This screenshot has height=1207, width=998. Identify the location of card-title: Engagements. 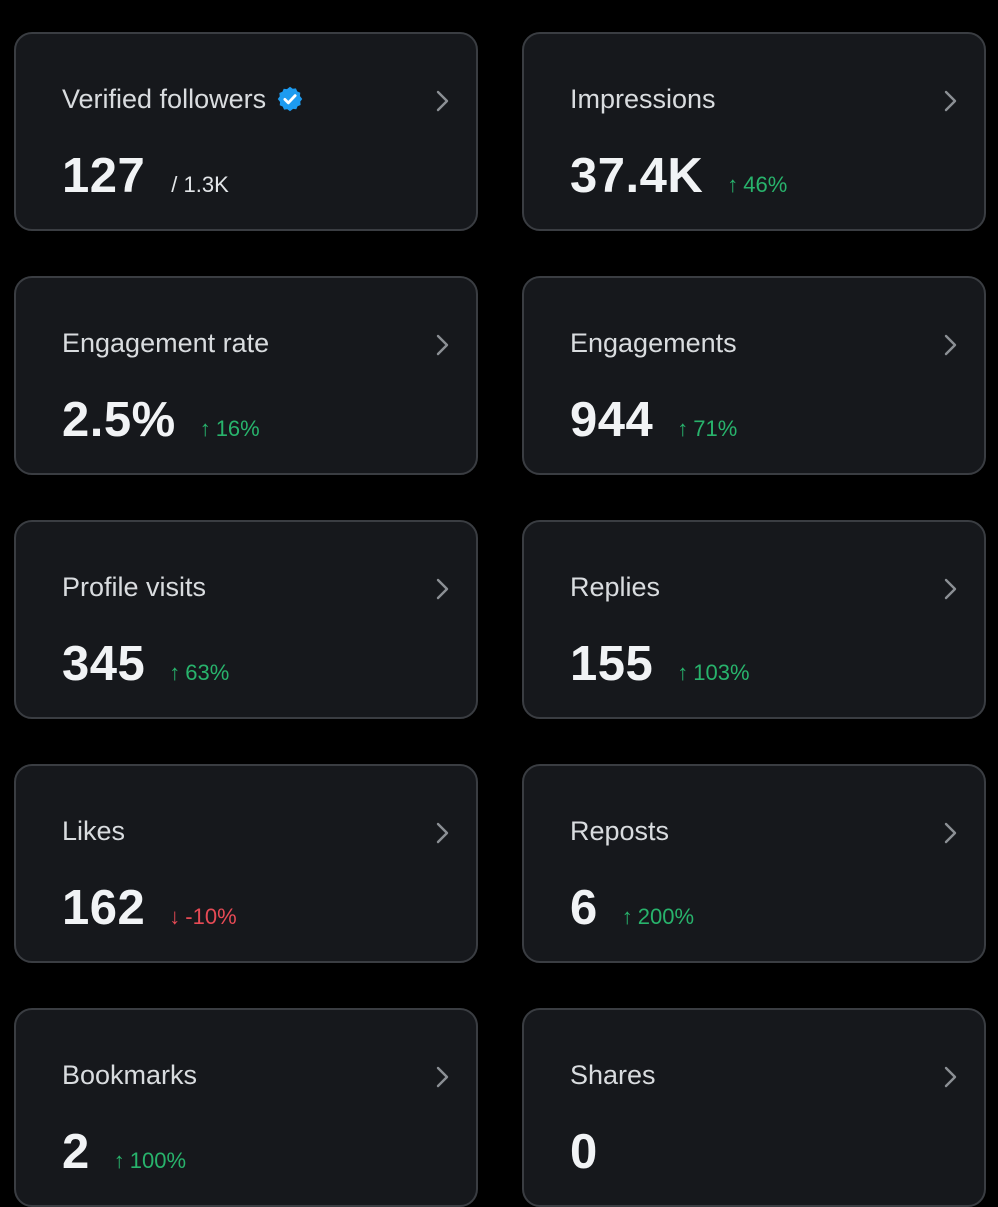
(653, 343).